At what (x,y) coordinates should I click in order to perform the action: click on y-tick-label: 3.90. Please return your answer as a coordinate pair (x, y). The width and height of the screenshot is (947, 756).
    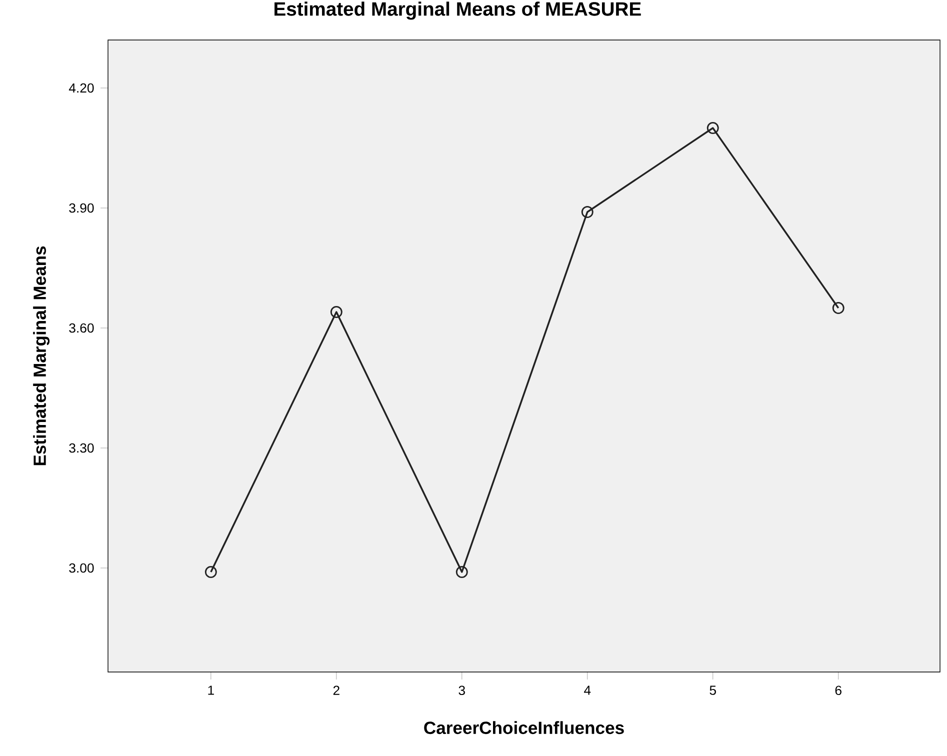
    Looking at the image, I should click on (81, 208).